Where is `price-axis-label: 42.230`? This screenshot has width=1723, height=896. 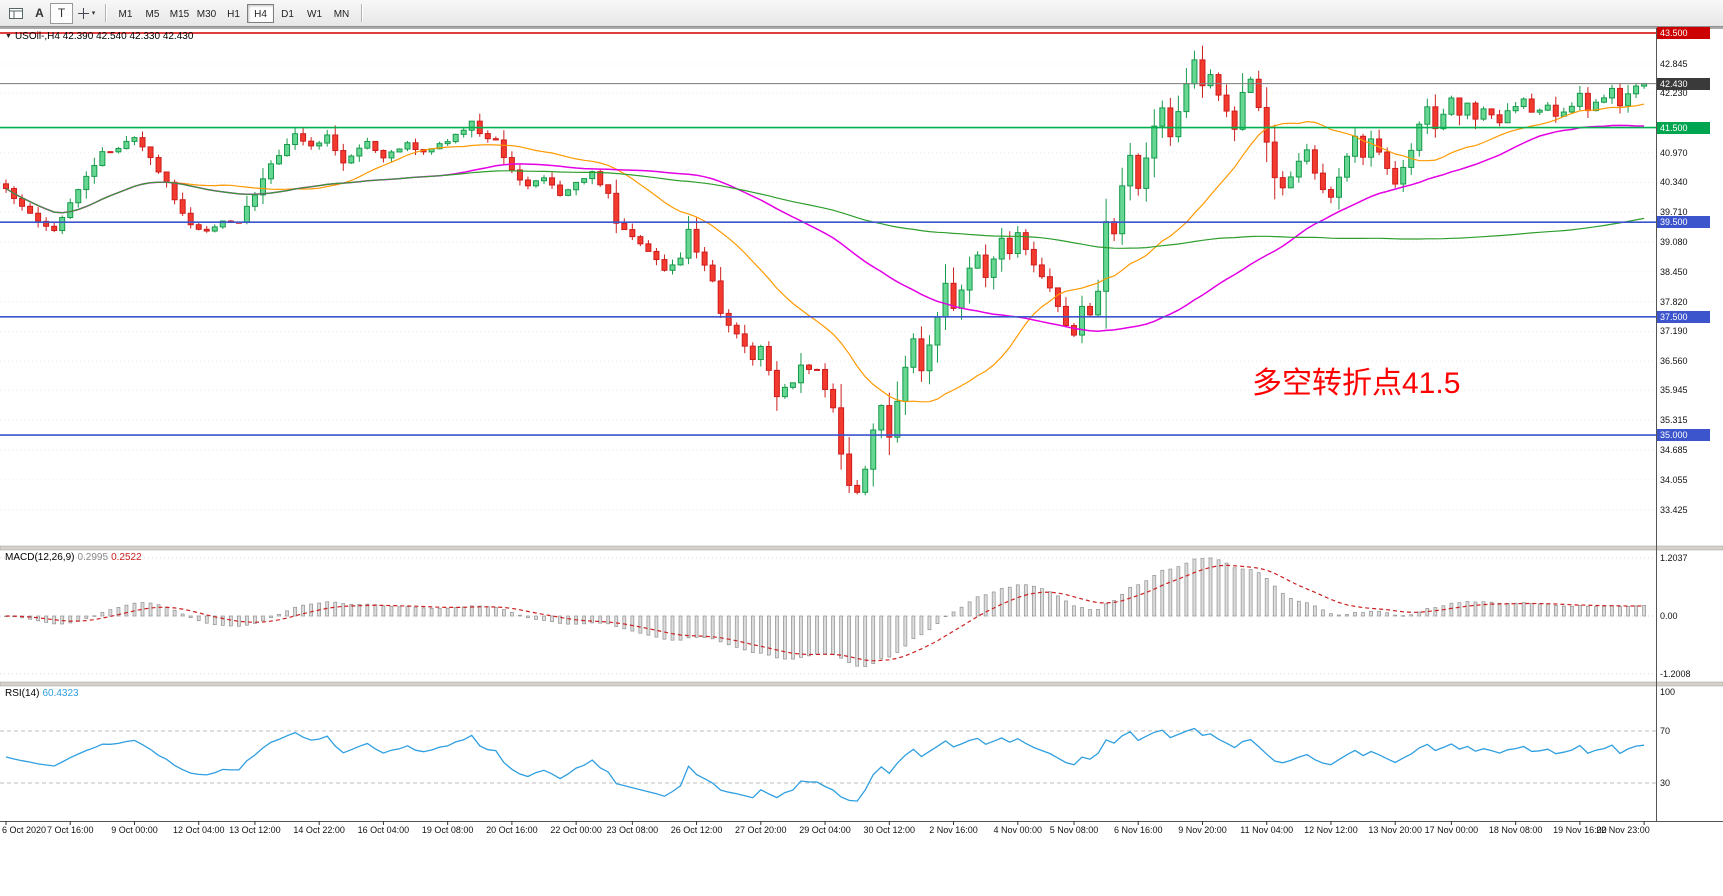 price-axis-label: 42.230 is located at coordinates (1674, 93).